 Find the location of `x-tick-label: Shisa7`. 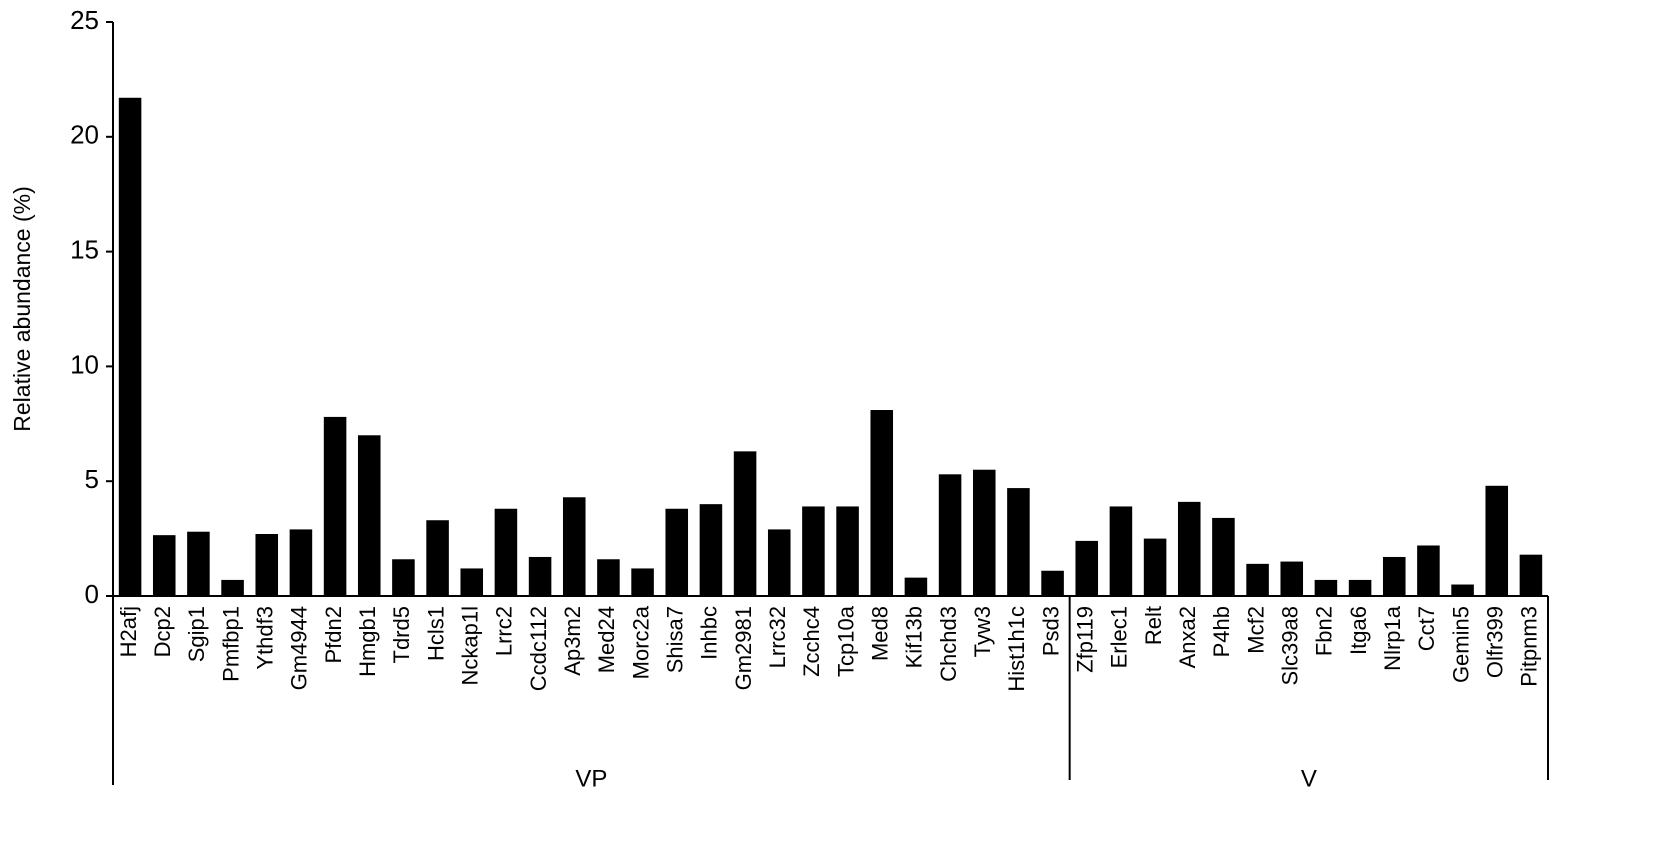

x-tick-label: Shisa7 is located at coordinates (675, 639).